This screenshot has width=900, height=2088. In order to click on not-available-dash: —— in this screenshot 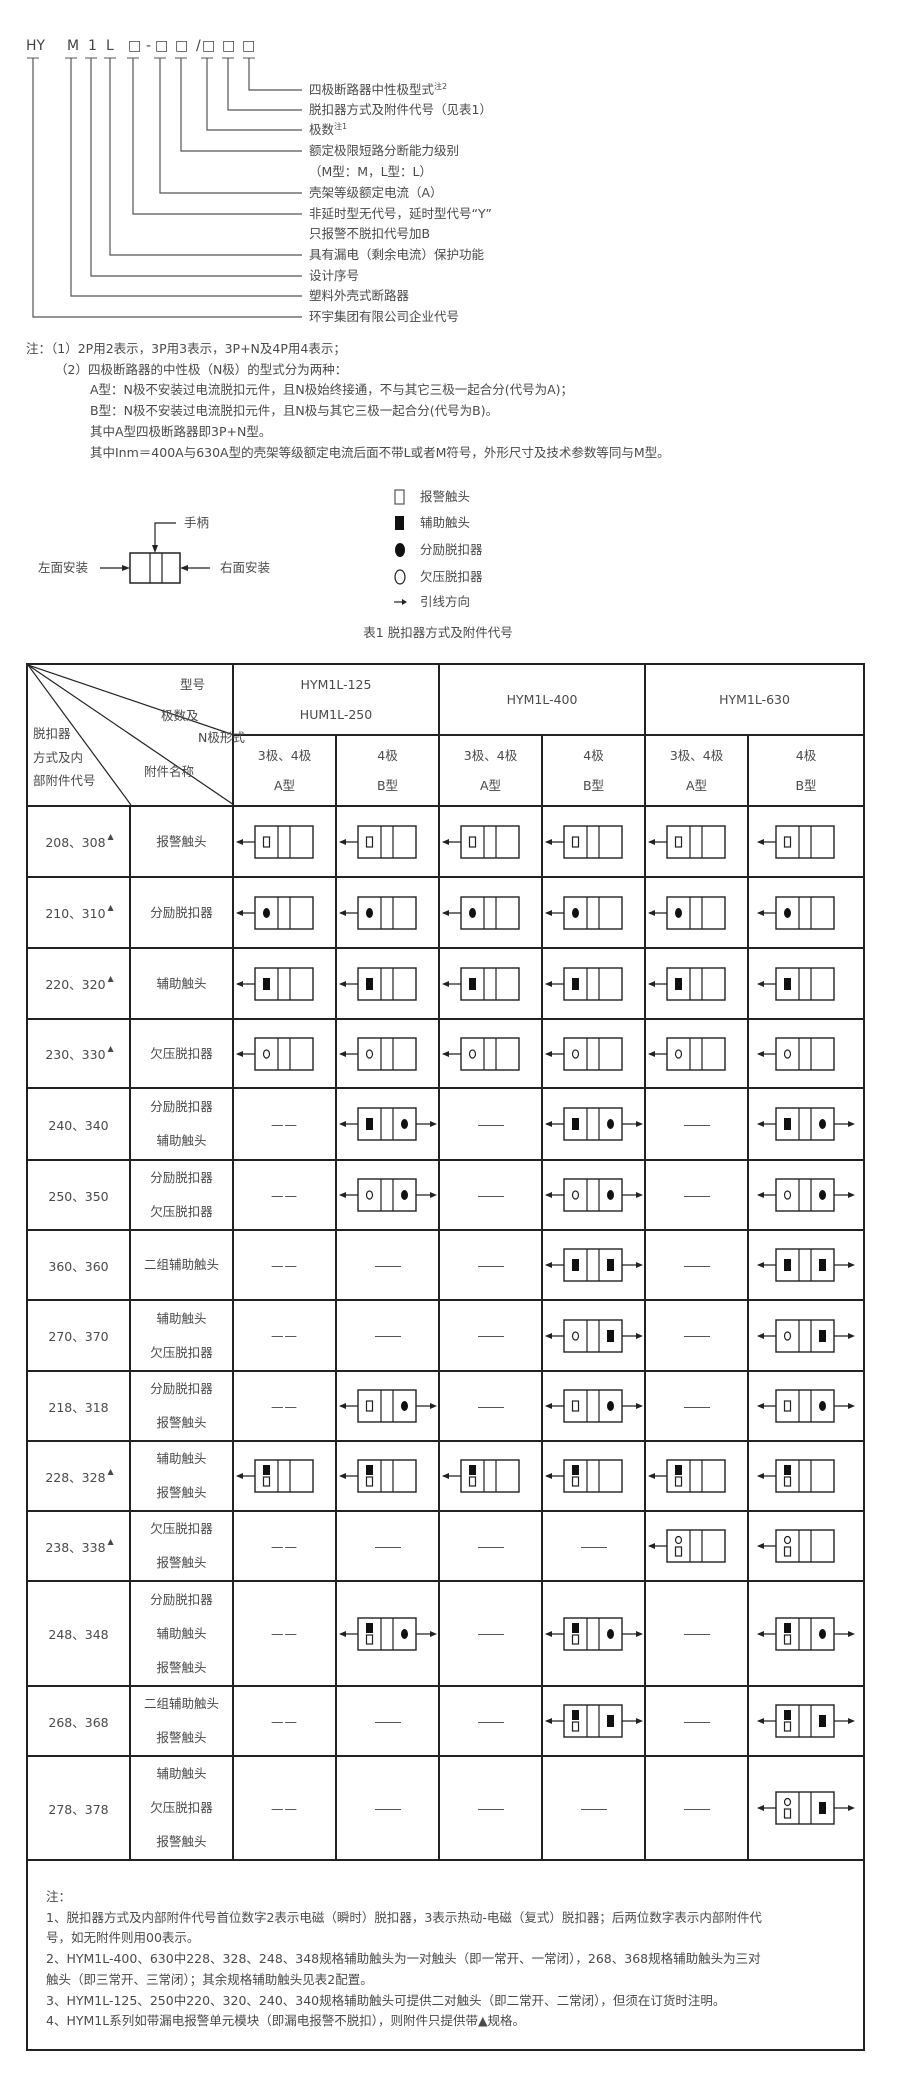, I will do `click(284, 1546)`.